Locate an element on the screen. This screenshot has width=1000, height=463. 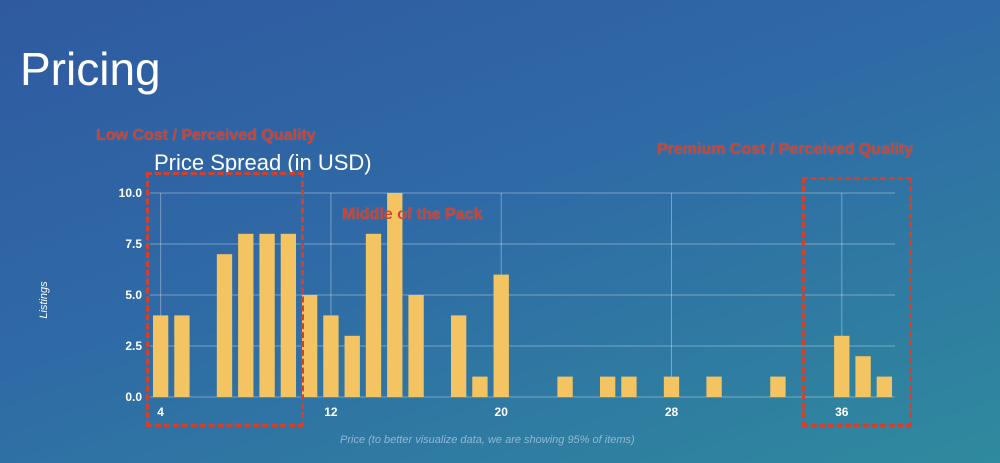
y-tick-label: 0.0 is located at coordinates (133, 397).